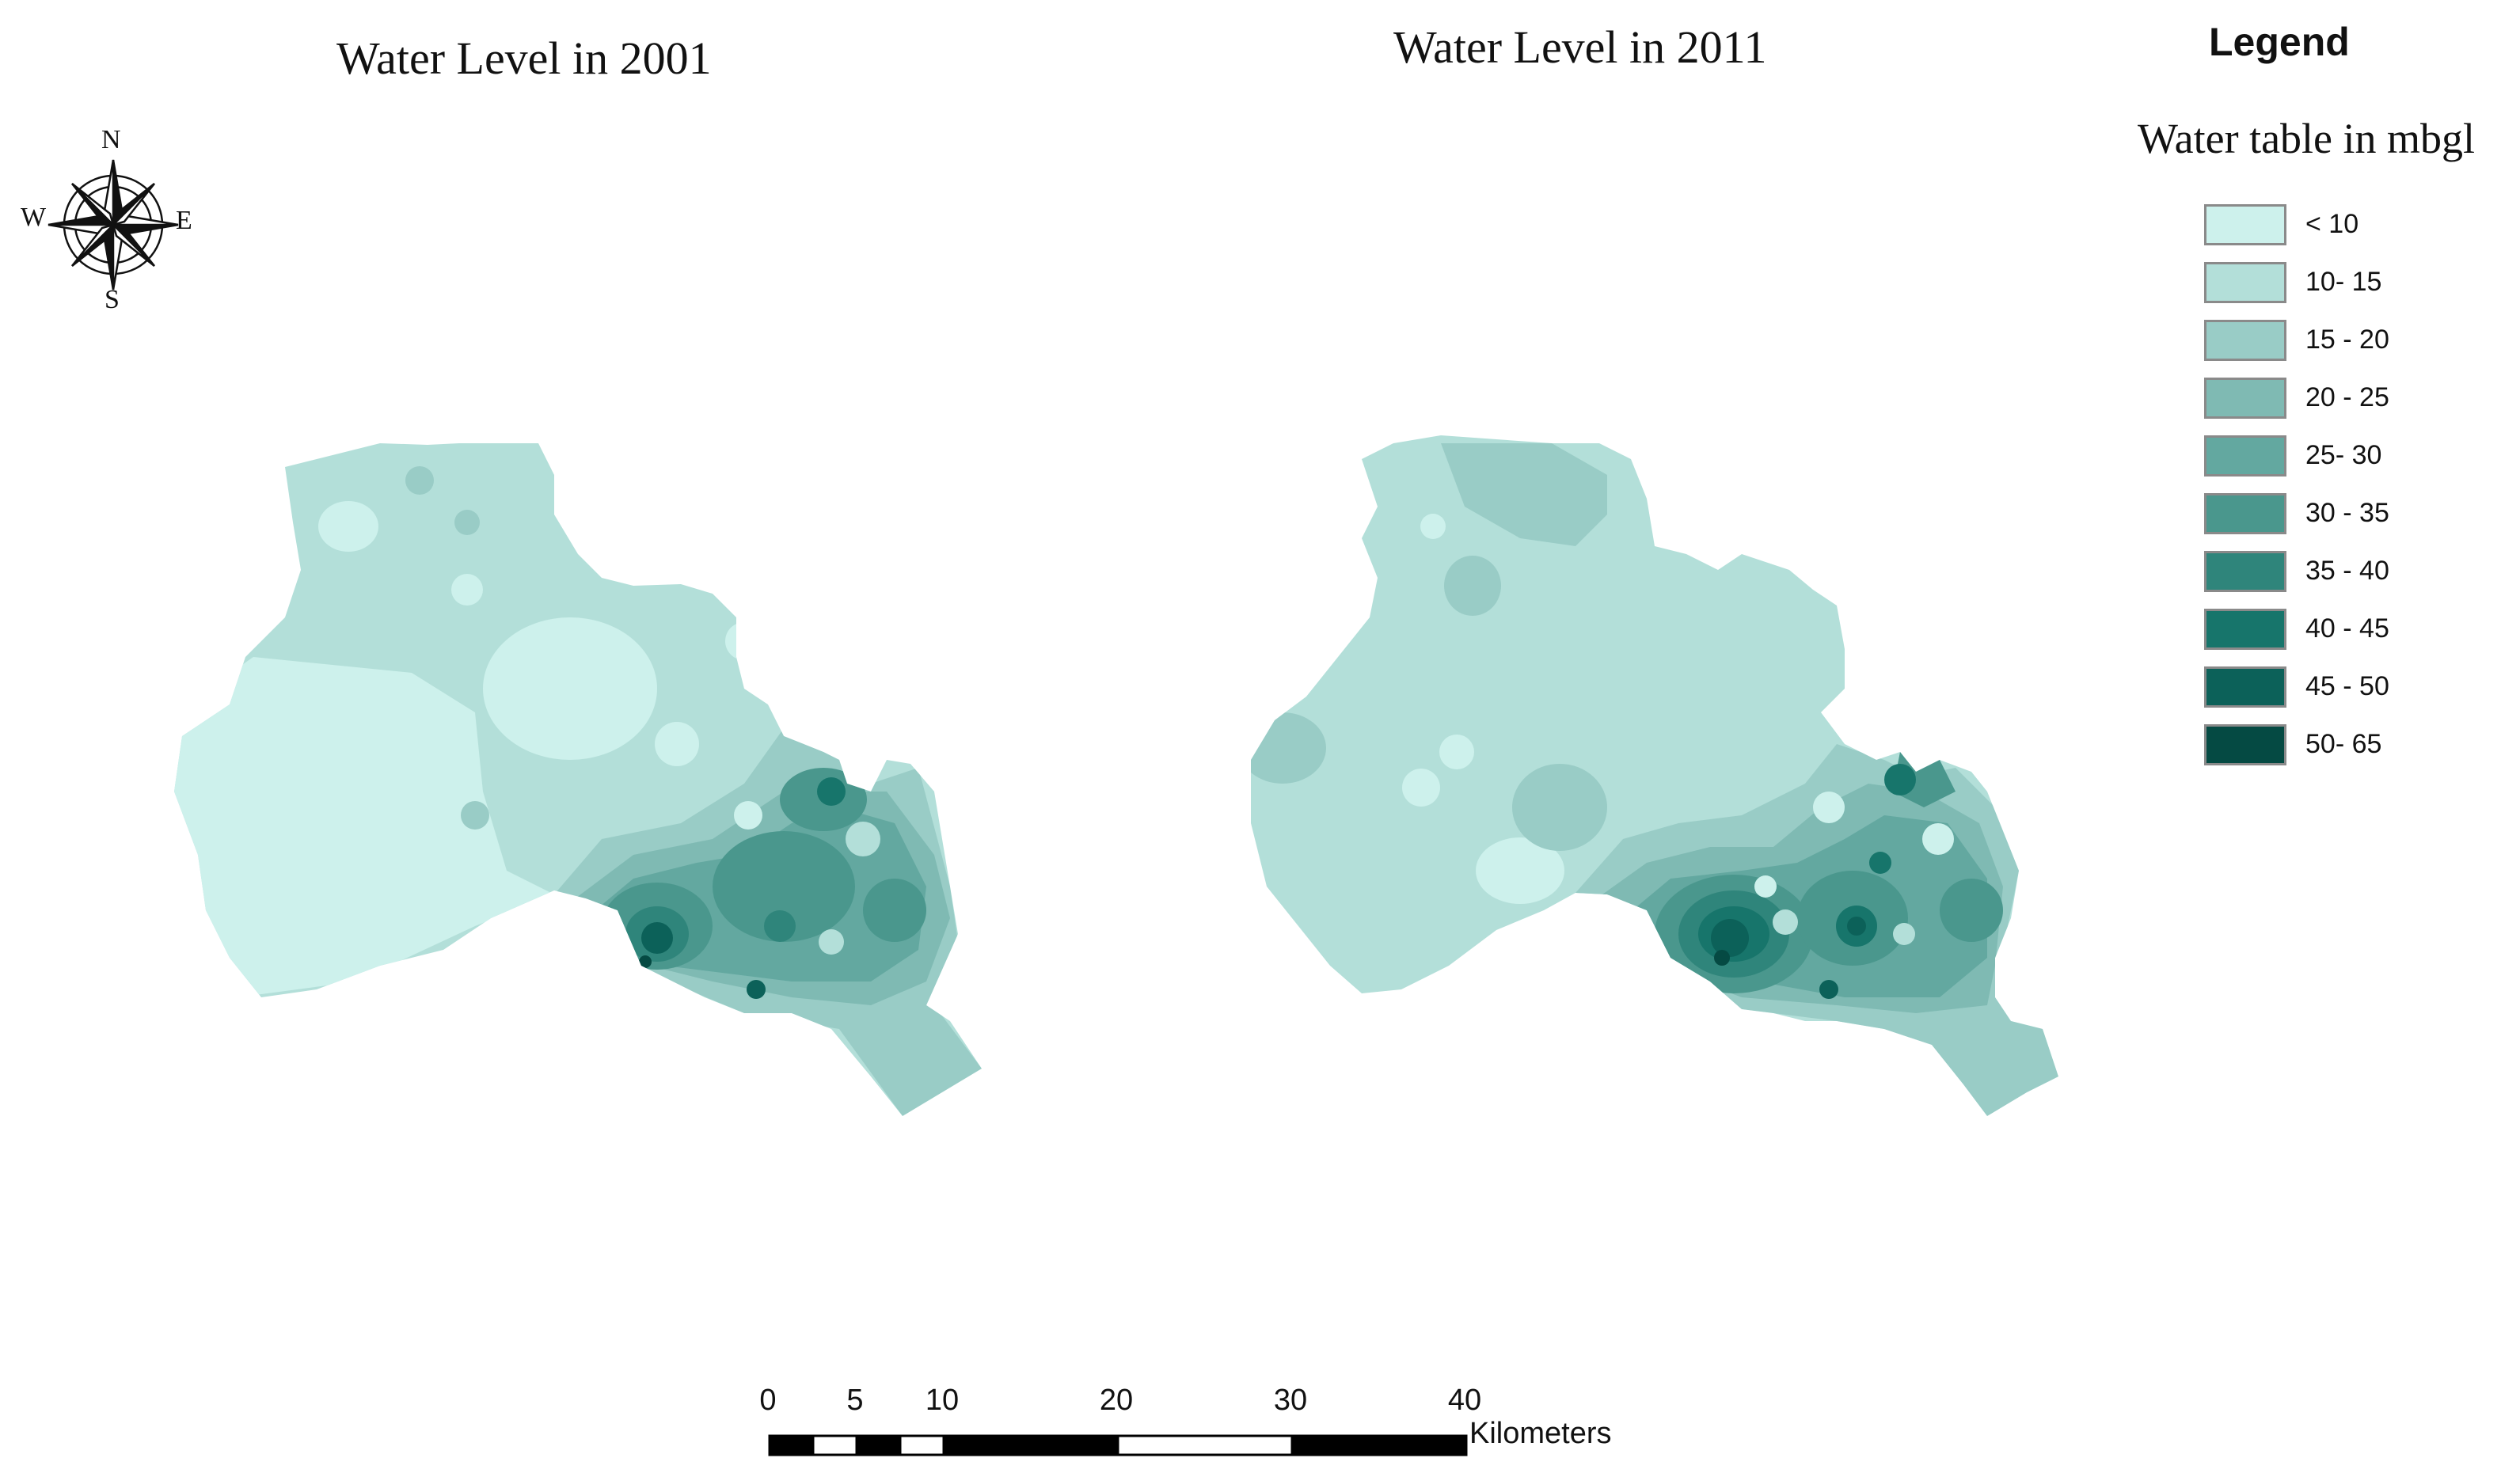 The image size is (2520, 1477). Describe the element at coordinates (1540, 1433) in the screenshot. I see `scale-unit-label: Kilometers` at that location.